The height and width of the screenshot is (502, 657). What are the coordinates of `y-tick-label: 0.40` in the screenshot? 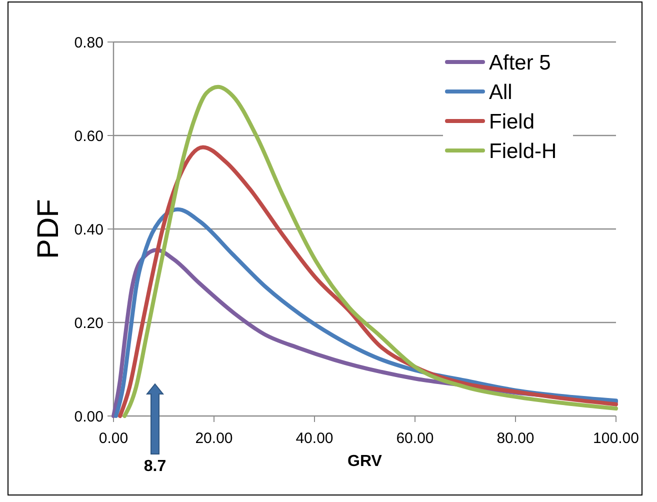 It's located at (89, 229).